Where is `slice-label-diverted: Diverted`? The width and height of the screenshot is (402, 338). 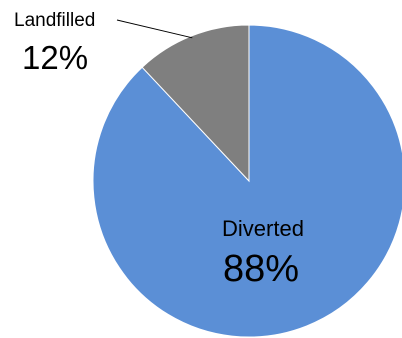
slice-label-diverted: Diverted is located at coordinates (263, 228).